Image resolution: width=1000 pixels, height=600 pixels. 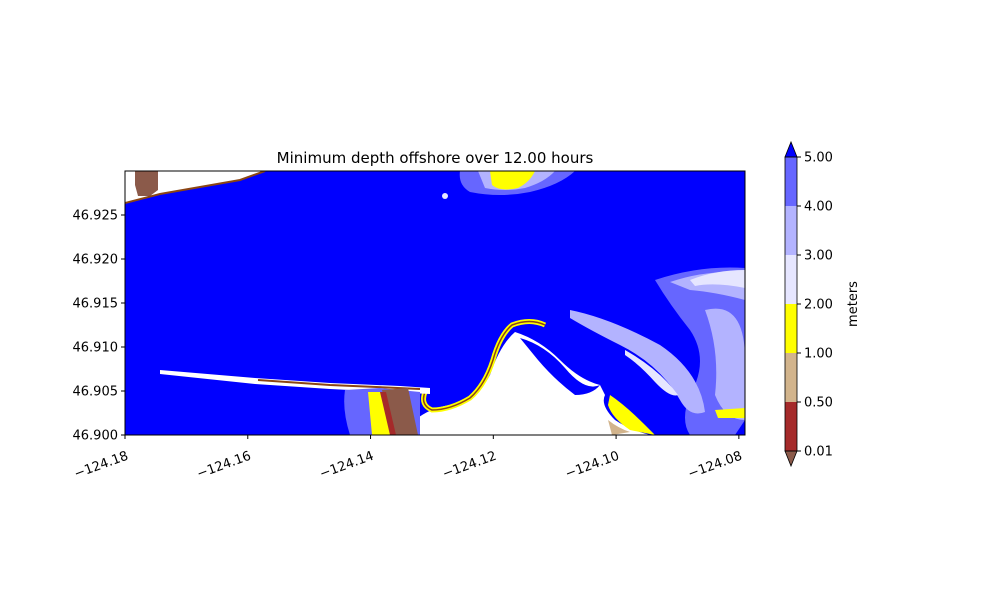 What do you see at coordinates (592, 465) in the screenshot?
I see `x-tick-label: −124.10` at bounding box center [592, 465].